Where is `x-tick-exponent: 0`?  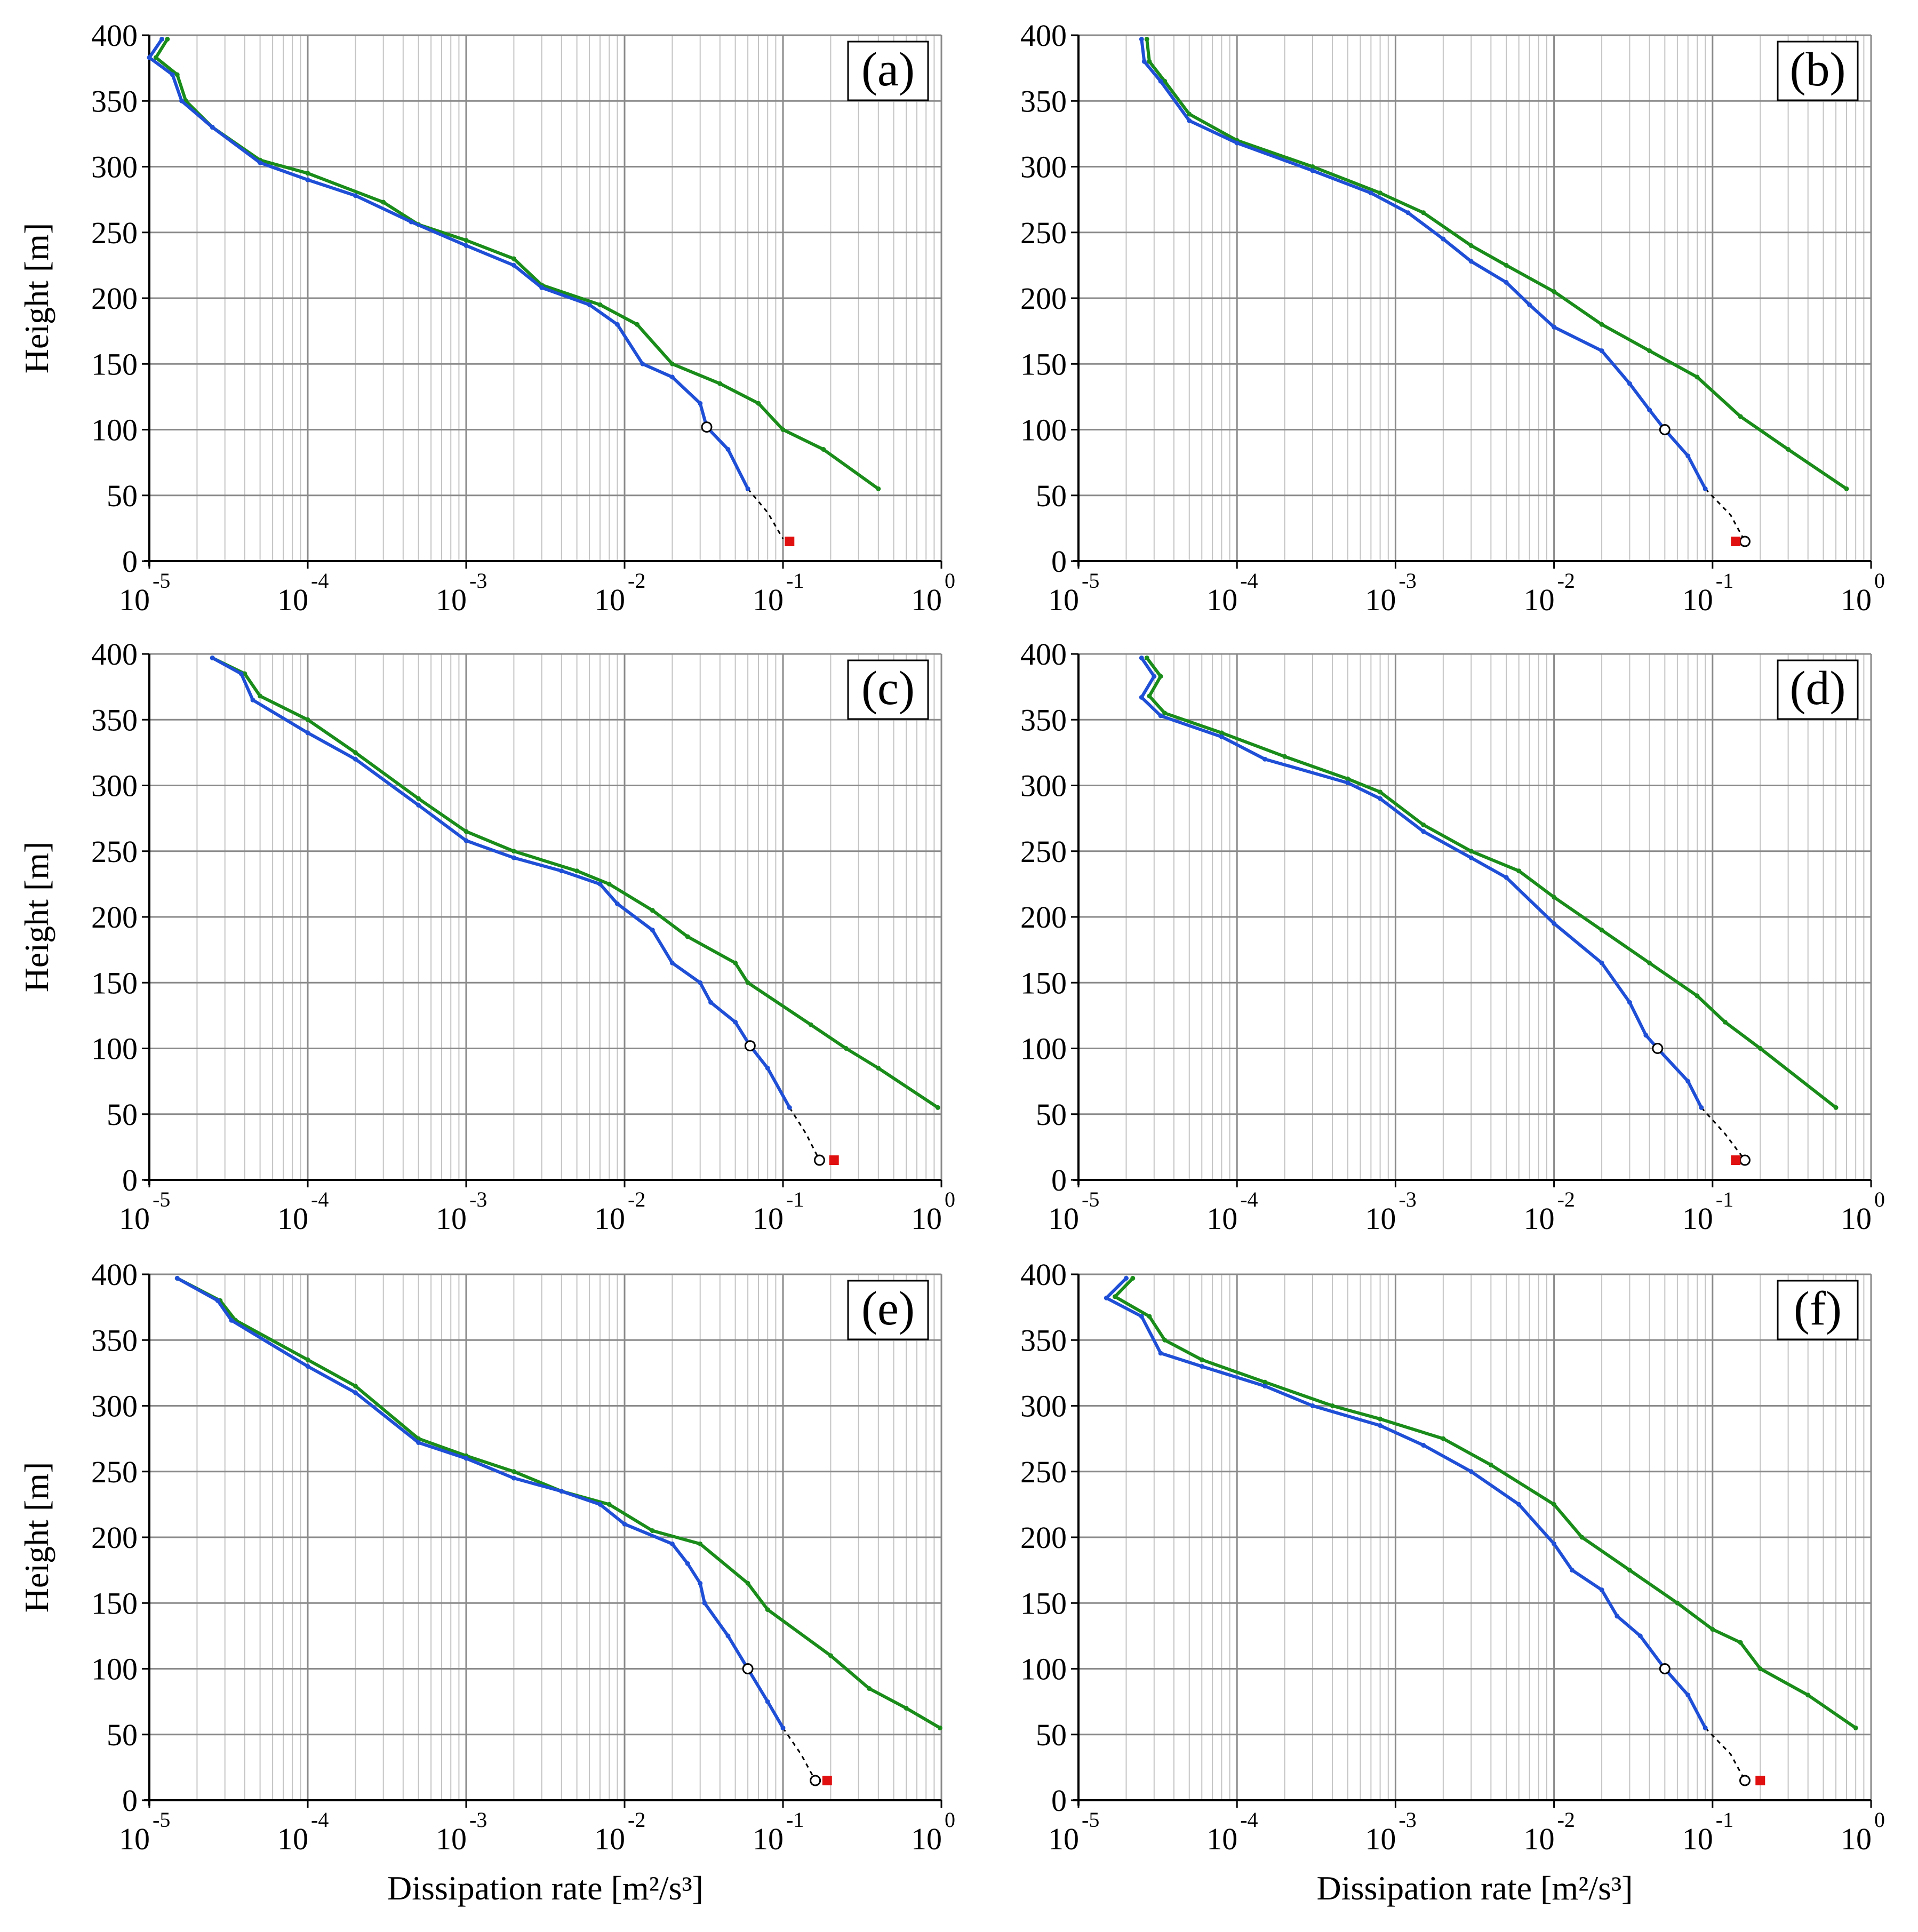 x-tick-exponent: 0 is located at coordinates (950, 1199).